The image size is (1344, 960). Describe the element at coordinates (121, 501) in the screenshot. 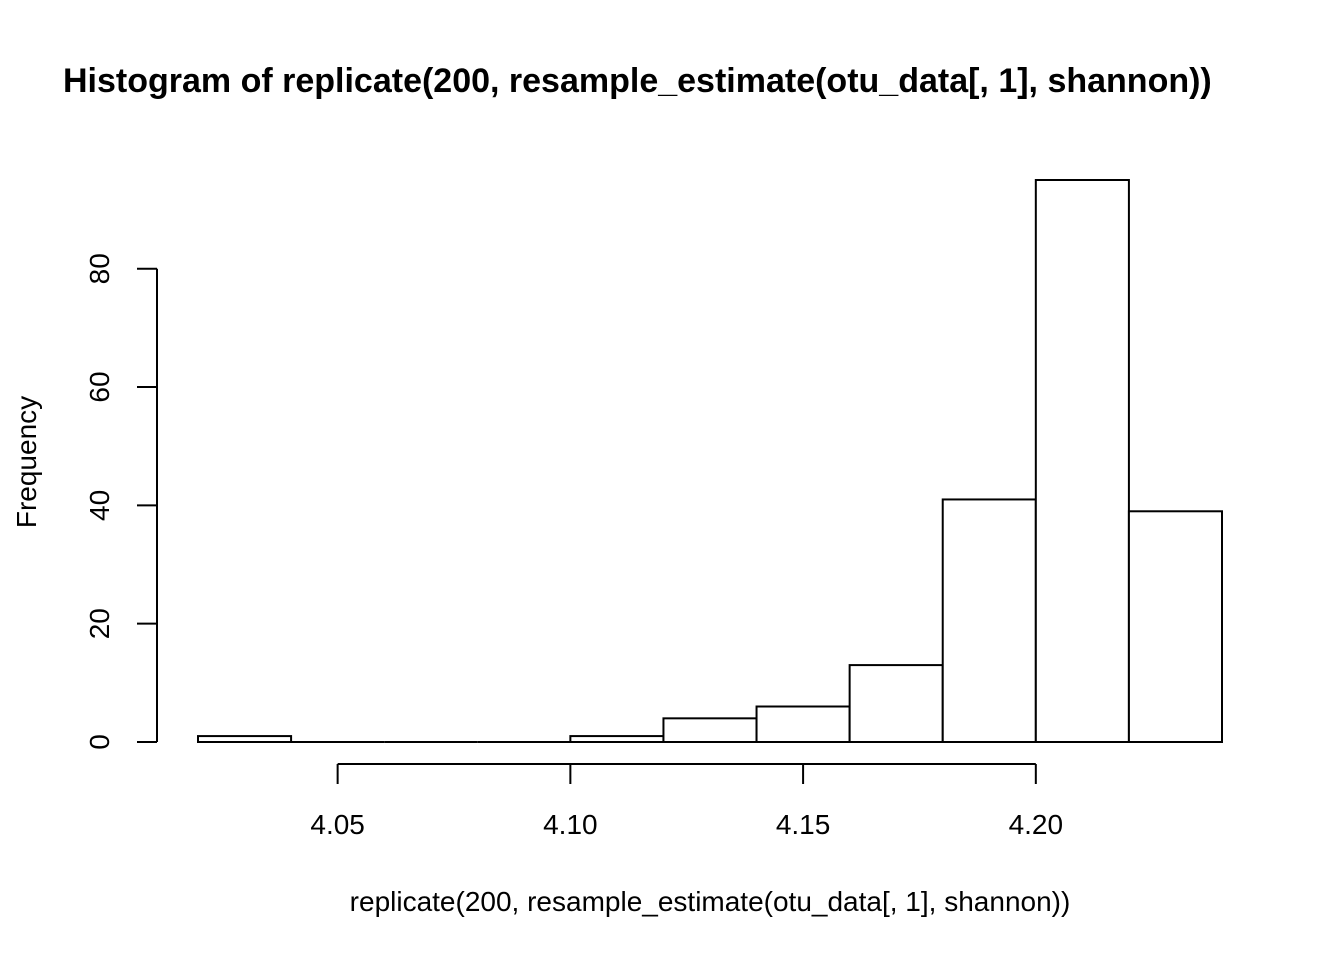

I see `y-axis: 0 20 40 60 80` at that location.